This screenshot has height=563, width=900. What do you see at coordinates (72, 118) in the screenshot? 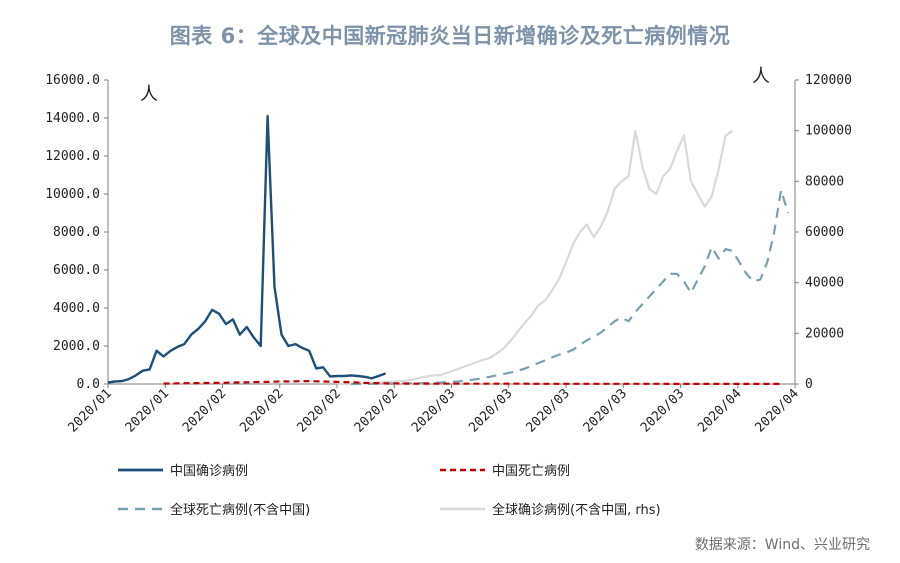
I see `left-tick-label: 14000.0` at bounding box center [72, 118].